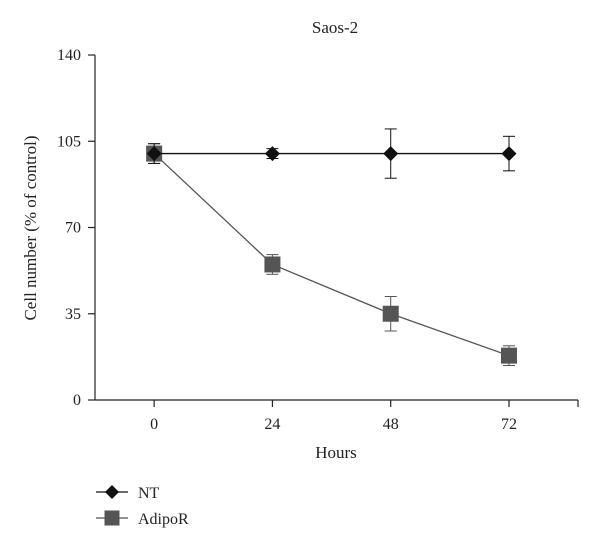  Describe the element at coordinates (142, 506) in the screenshot. I see `legend: NT AdipoR` at that location.